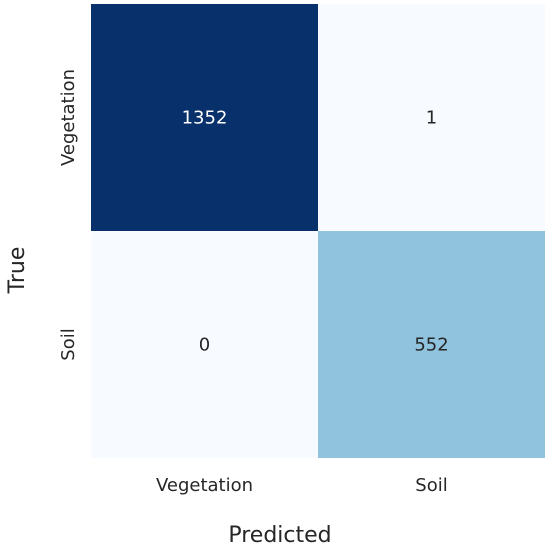  What do you see at coordinates (17, 271) in the screenshot?
I see `y-axis-label: True` at bounding box center [17, 271].